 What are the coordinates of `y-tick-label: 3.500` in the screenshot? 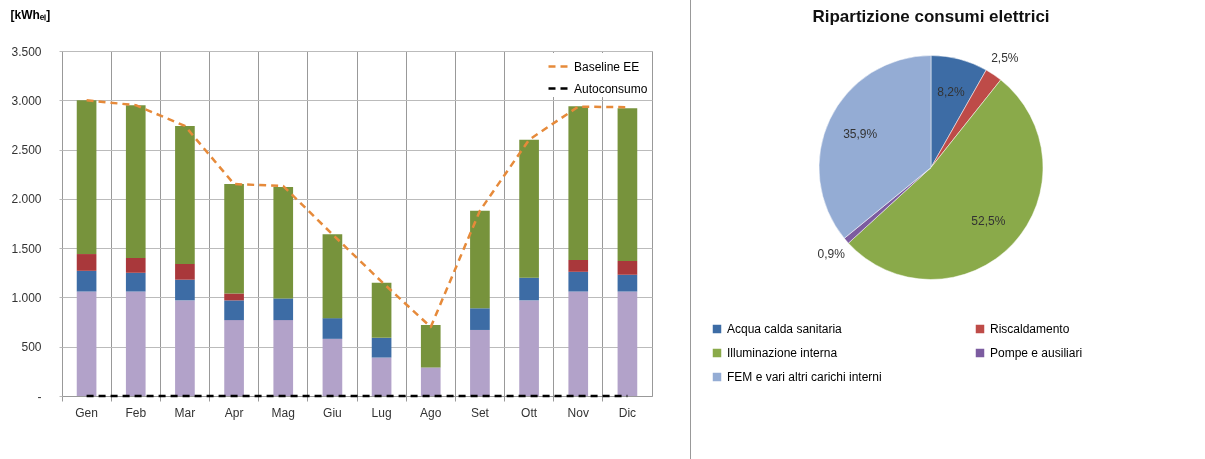 It's located at (26, 51).